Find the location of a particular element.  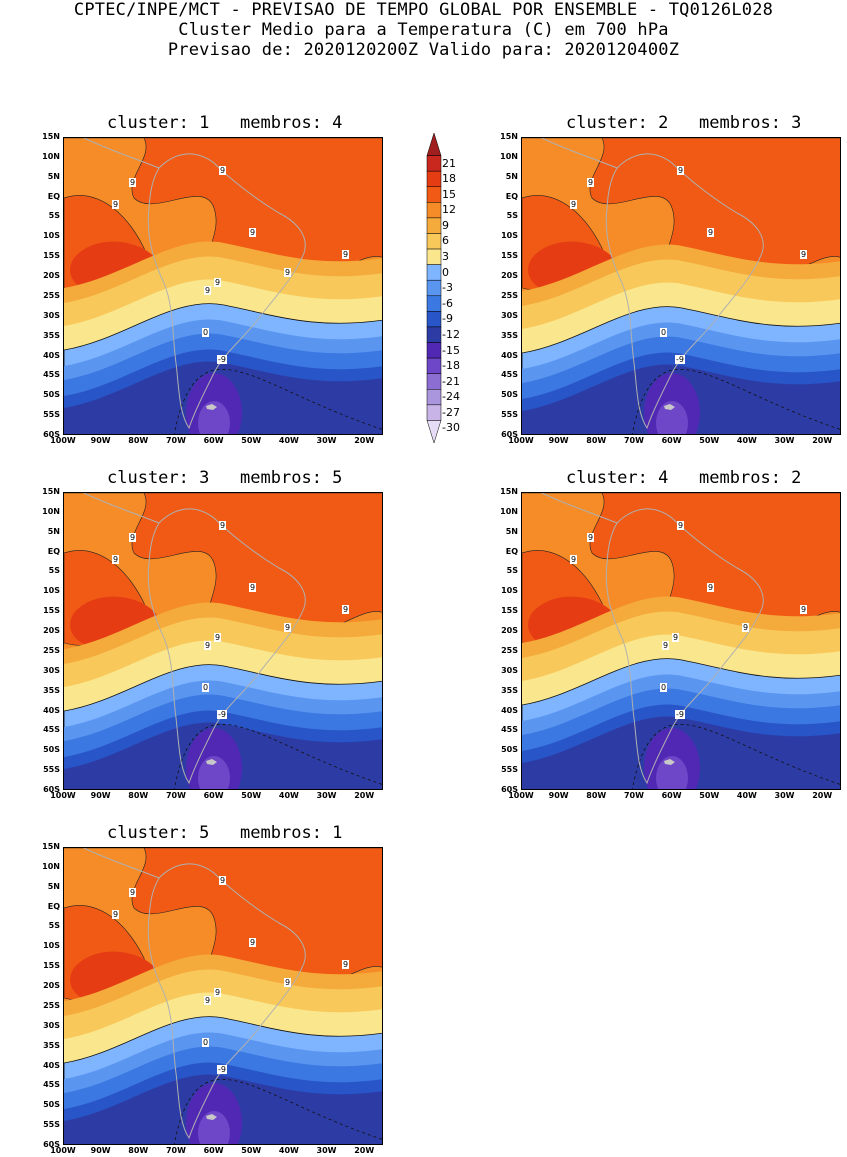

colorbar-label: -21 is located at coordinates (451, 381).